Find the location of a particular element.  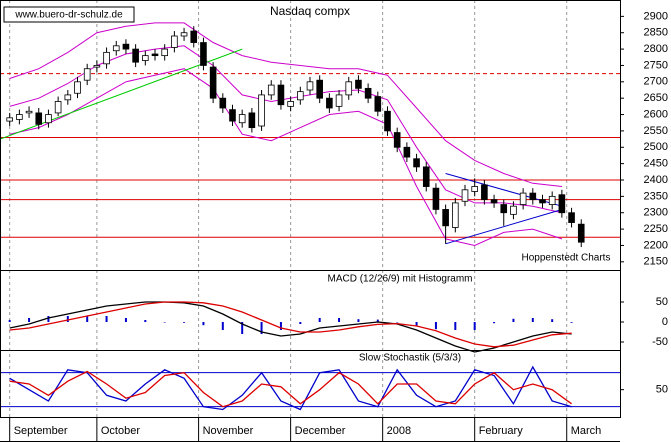

y-tick-label: 2700 is located at coordinates (656, 82).